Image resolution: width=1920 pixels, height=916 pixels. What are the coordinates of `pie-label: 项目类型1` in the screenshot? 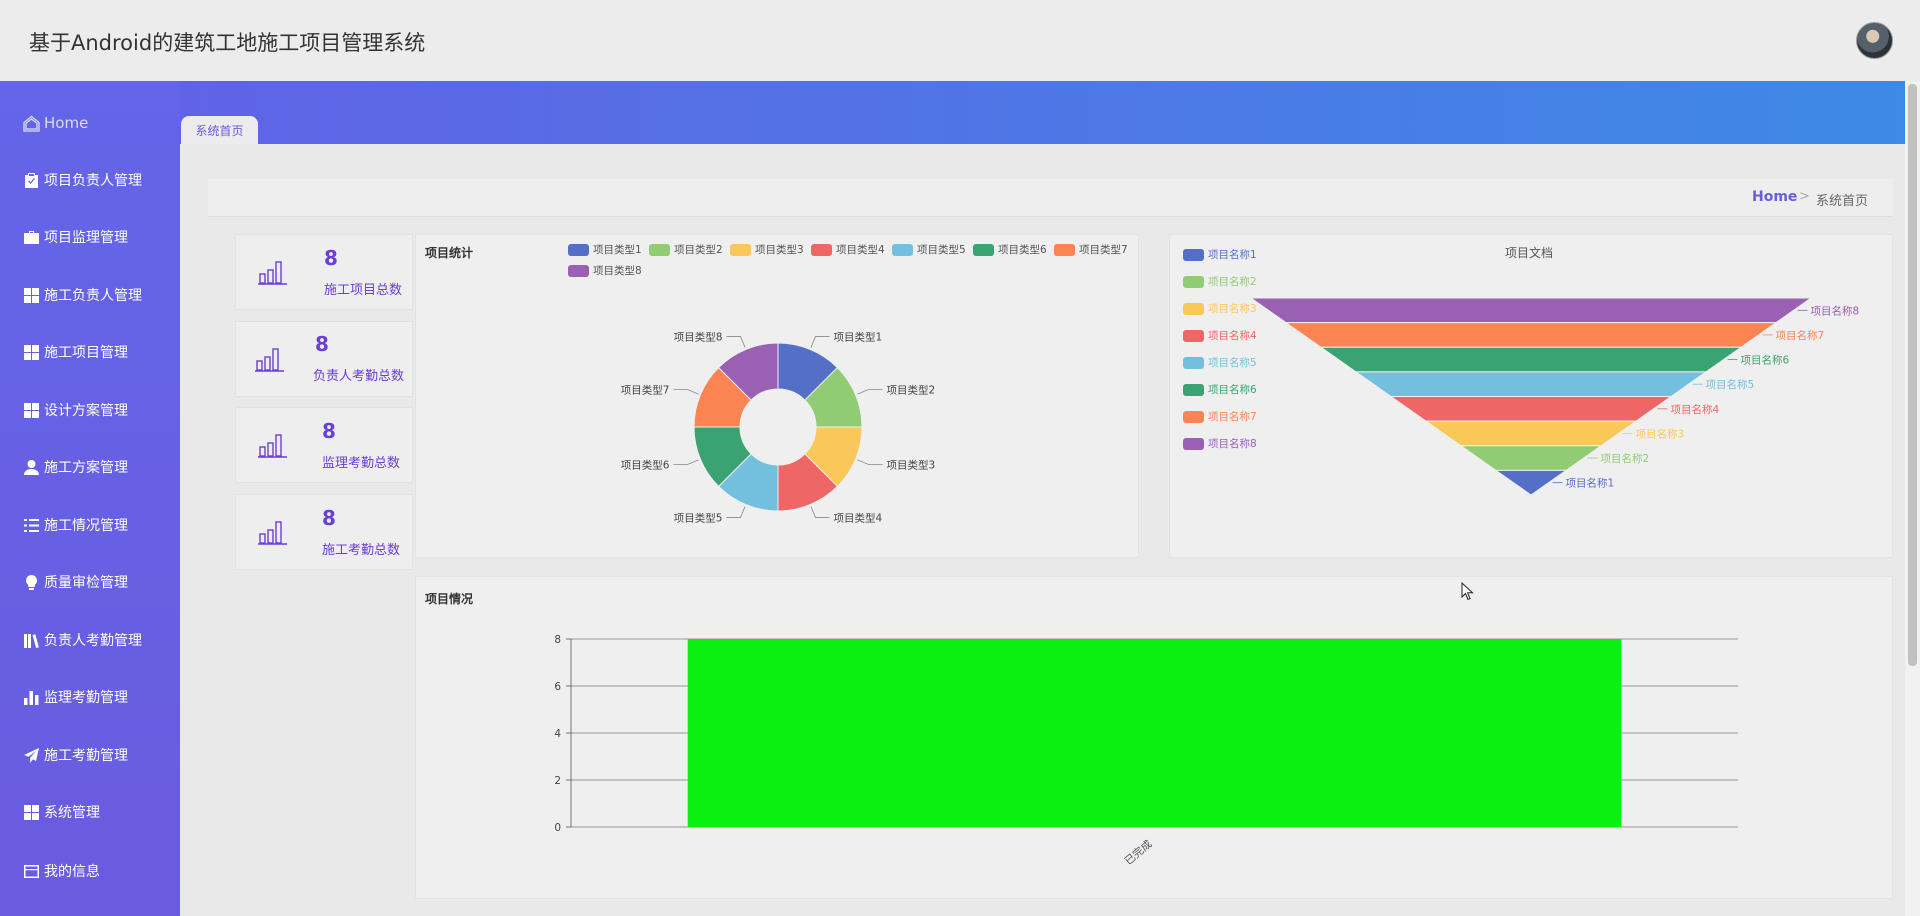 It's located at (858, 336).